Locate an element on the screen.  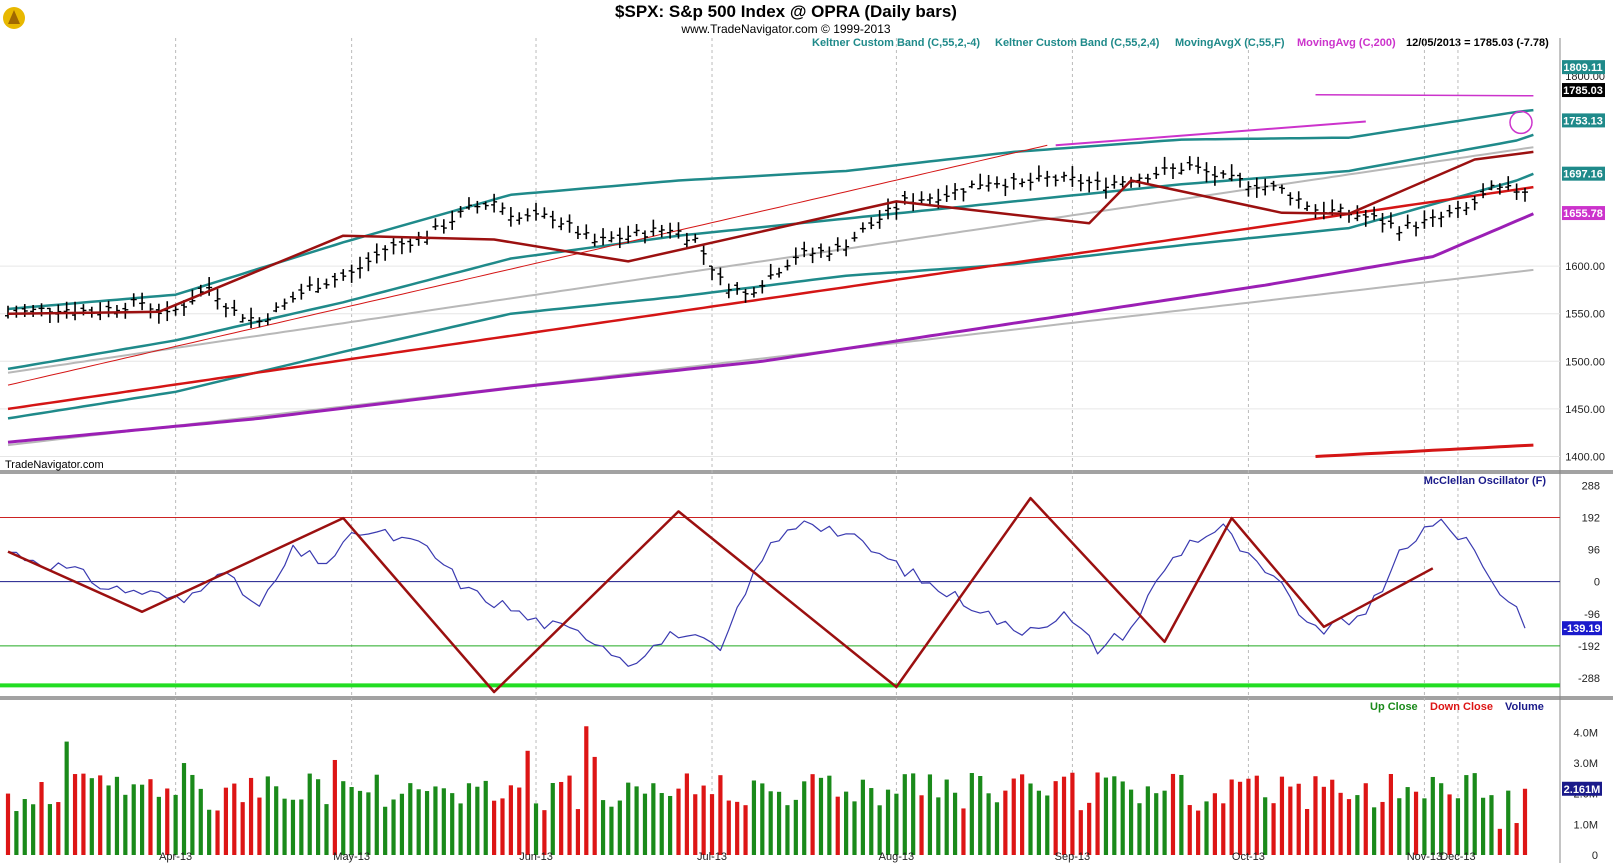
magenta-trendline is located at coordinates (1210, 133).